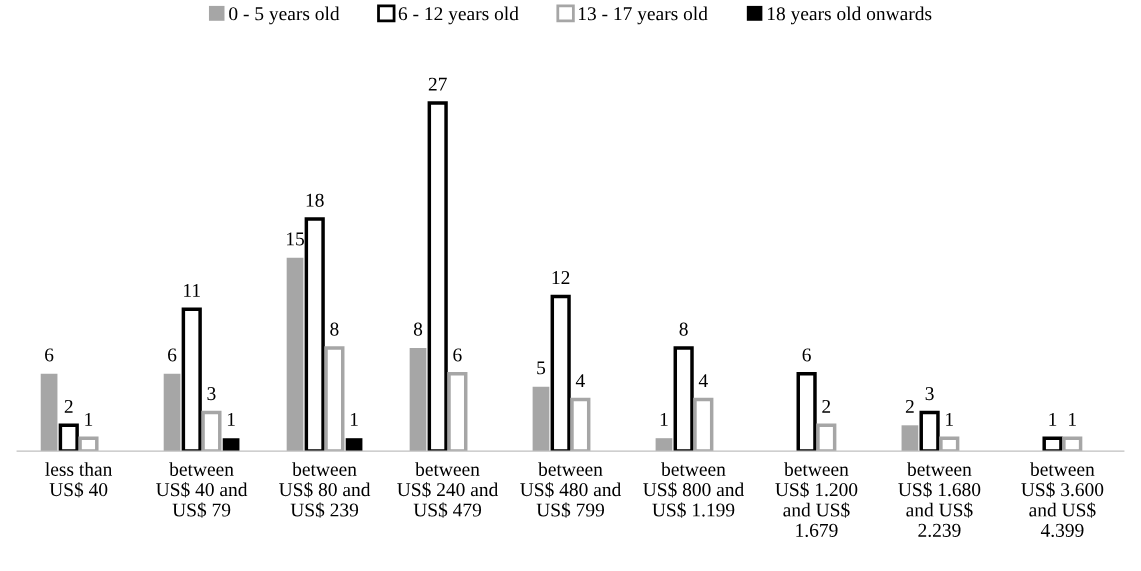  Describe the element at coordinates (202, 490) in the screenshot. I see `x-tick-label: between US$ 40 and US$ 79` at that location.